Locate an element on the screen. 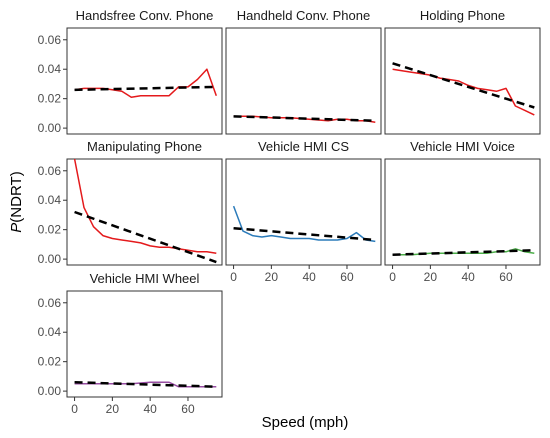 This screenshot has width=550, height=438. y-axis-label-rest: (NDRT) is located at coordinates (16, 196).